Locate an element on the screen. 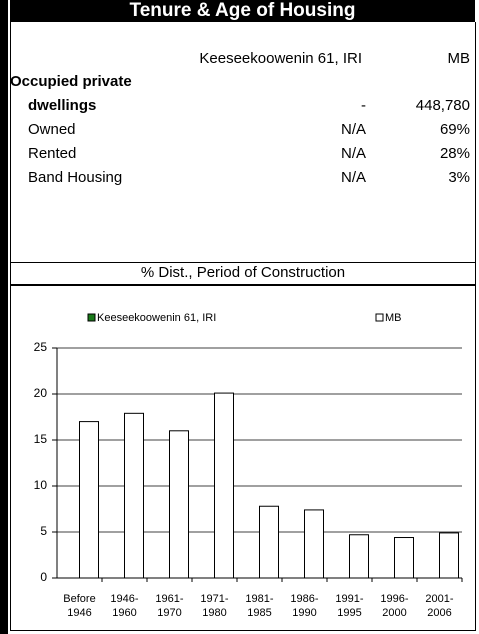 Image resolution: width=479 pixels, height=634 pixels. x-tick-label: 1986- 1990 is located at coordinates (304, 606).